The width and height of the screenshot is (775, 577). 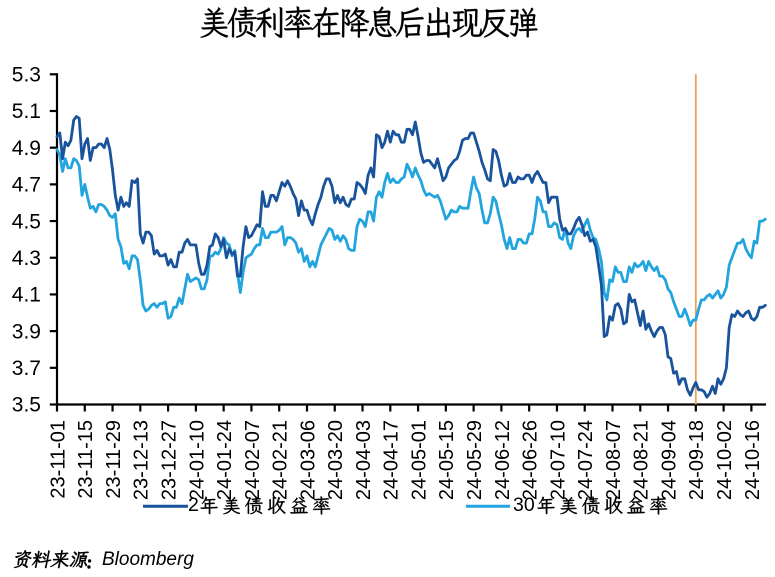 I want to click on svg-text: 24-05-29, so click(x=475, y=460).